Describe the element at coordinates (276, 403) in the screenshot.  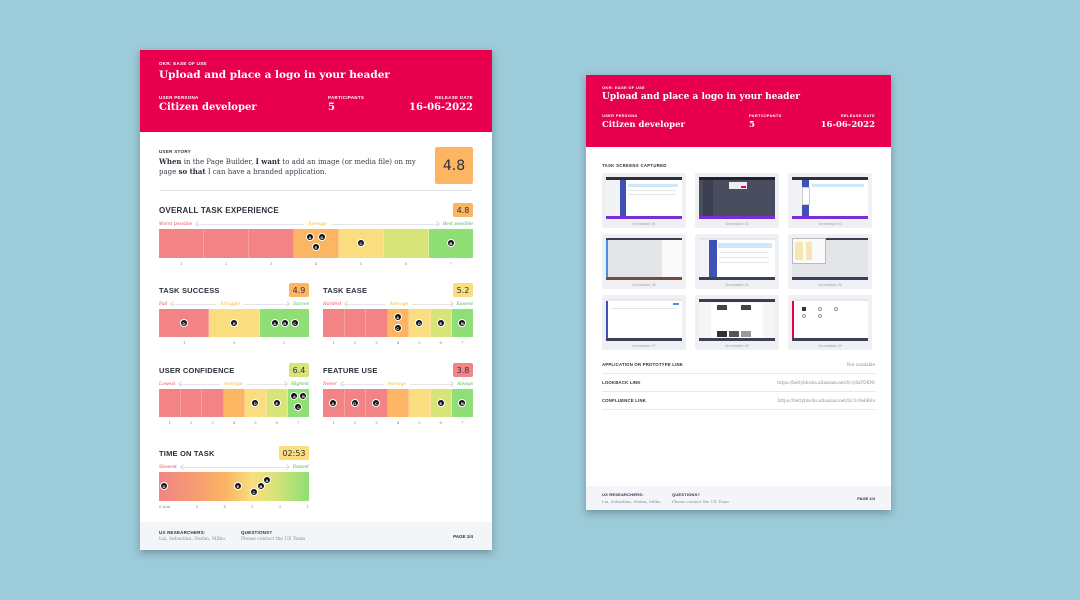
I see `participant-marker-e: E` at that location.